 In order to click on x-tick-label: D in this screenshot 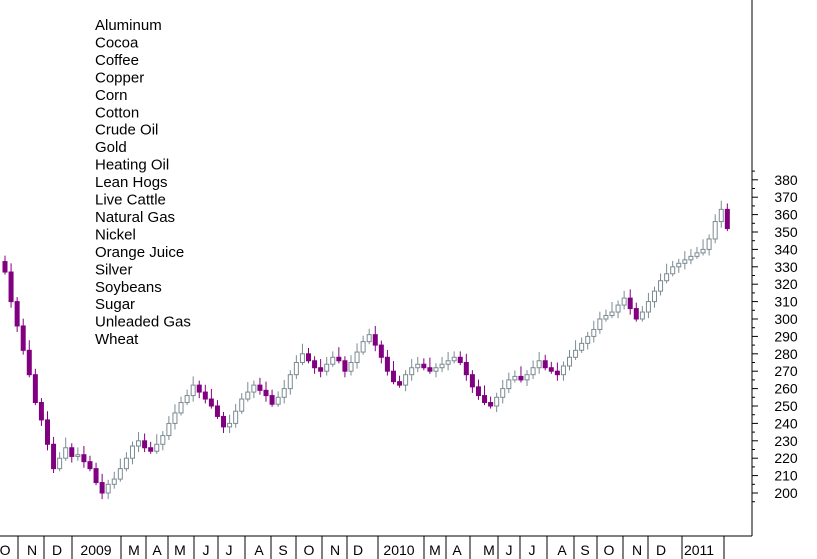, I will do `click(358, 550)`.